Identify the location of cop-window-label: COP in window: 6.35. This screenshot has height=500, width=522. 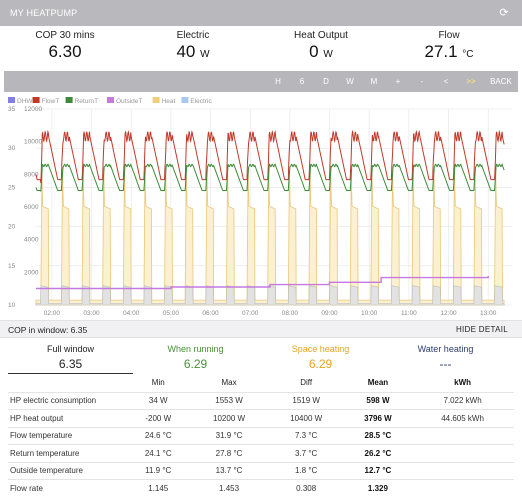
(48, 330).